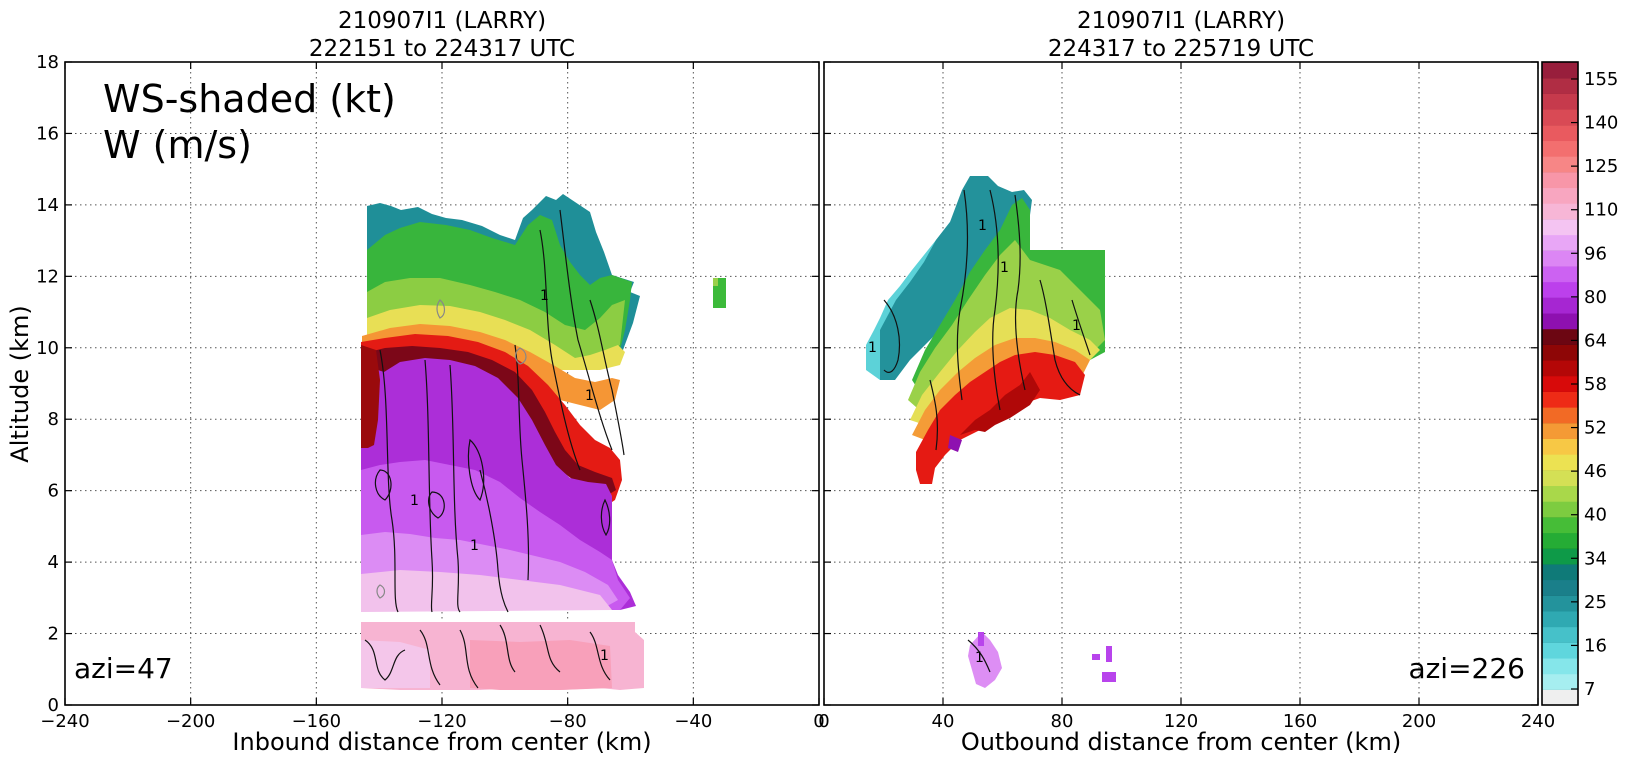 The width and height of the screenshot is (1626, 762). What do you see at coordinates (177, 145) in the screenshot?
I see `legend-line2: W (m/s)` at bounding box center [177, 145].